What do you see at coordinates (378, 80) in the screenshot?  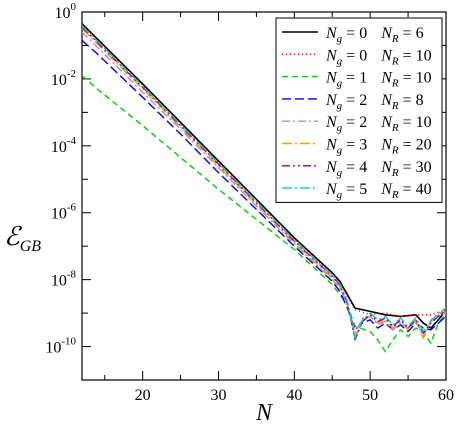 I see `legend-label-2: Ng = 1 NR = 10` at bounding box center [378, 80].